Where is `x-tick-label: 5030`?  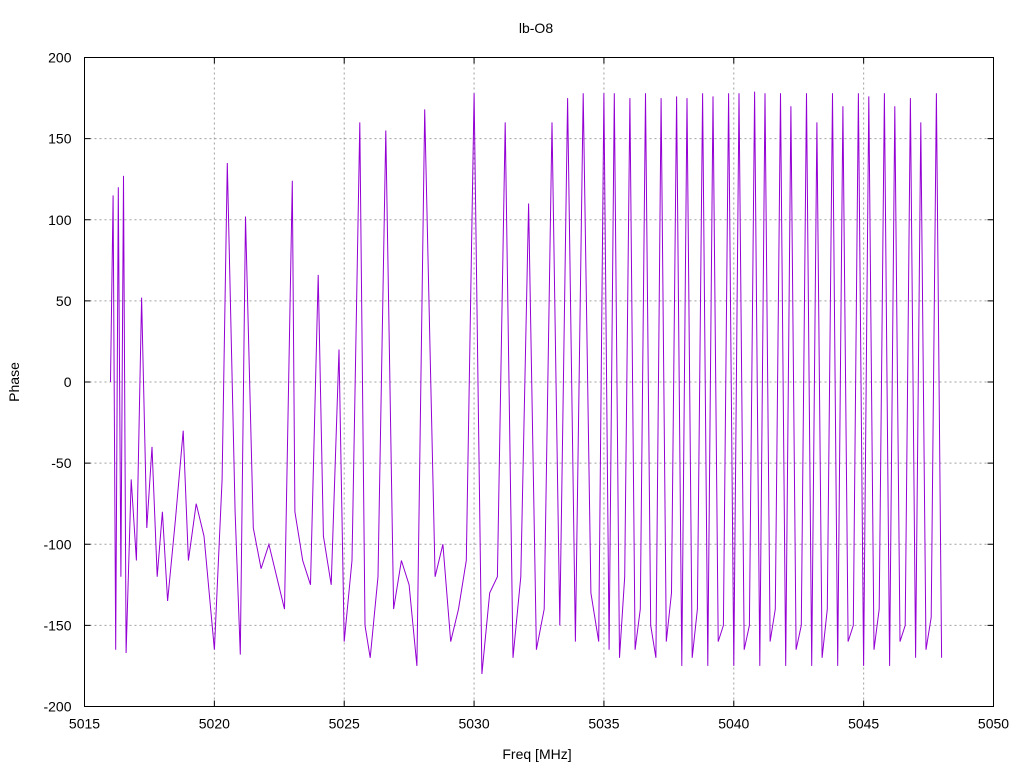 x-tick-label: 5030 is located at coordinates (473, 724).